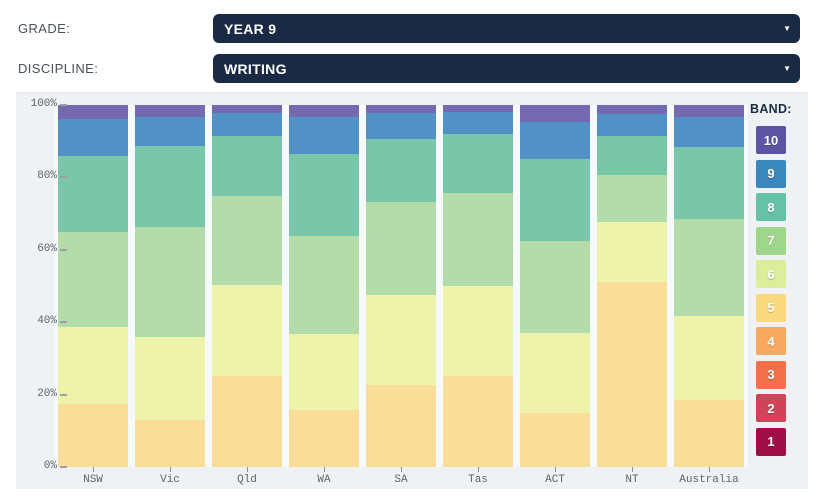  I want to click on legend-swatch-band-7: 7, so click(771, 240).